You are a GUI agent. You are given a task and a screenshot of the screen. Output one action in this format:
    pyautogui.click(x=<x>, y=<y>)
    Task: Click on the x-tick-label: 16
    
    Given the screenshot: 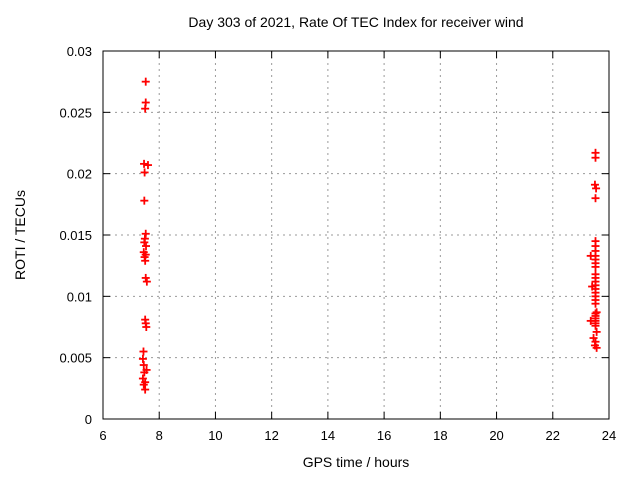 What is the action you would take?
    pyautogui.click(x=384, y=435)
    